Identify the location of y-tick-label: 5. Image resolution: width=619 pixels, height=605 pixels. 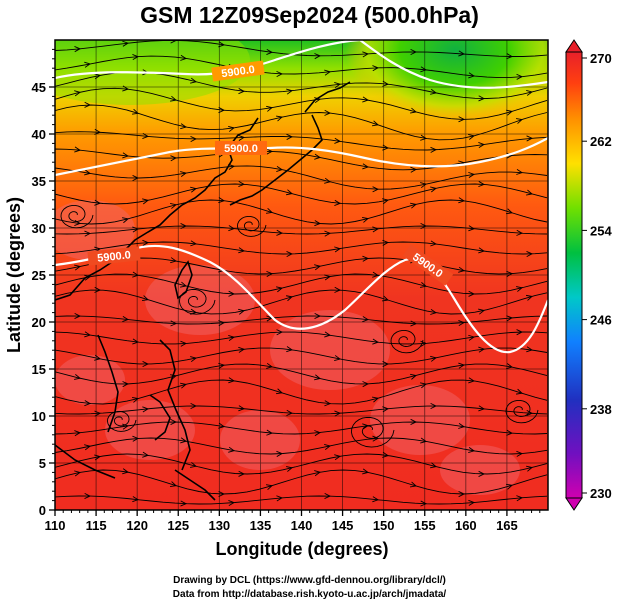
(42, 463).